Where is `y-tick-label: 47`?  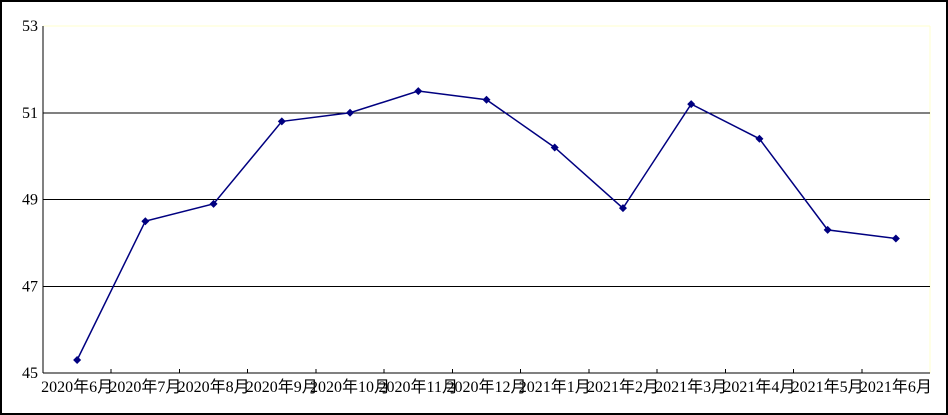 y-tick-label: 47 is located at coordinates (30, 286).